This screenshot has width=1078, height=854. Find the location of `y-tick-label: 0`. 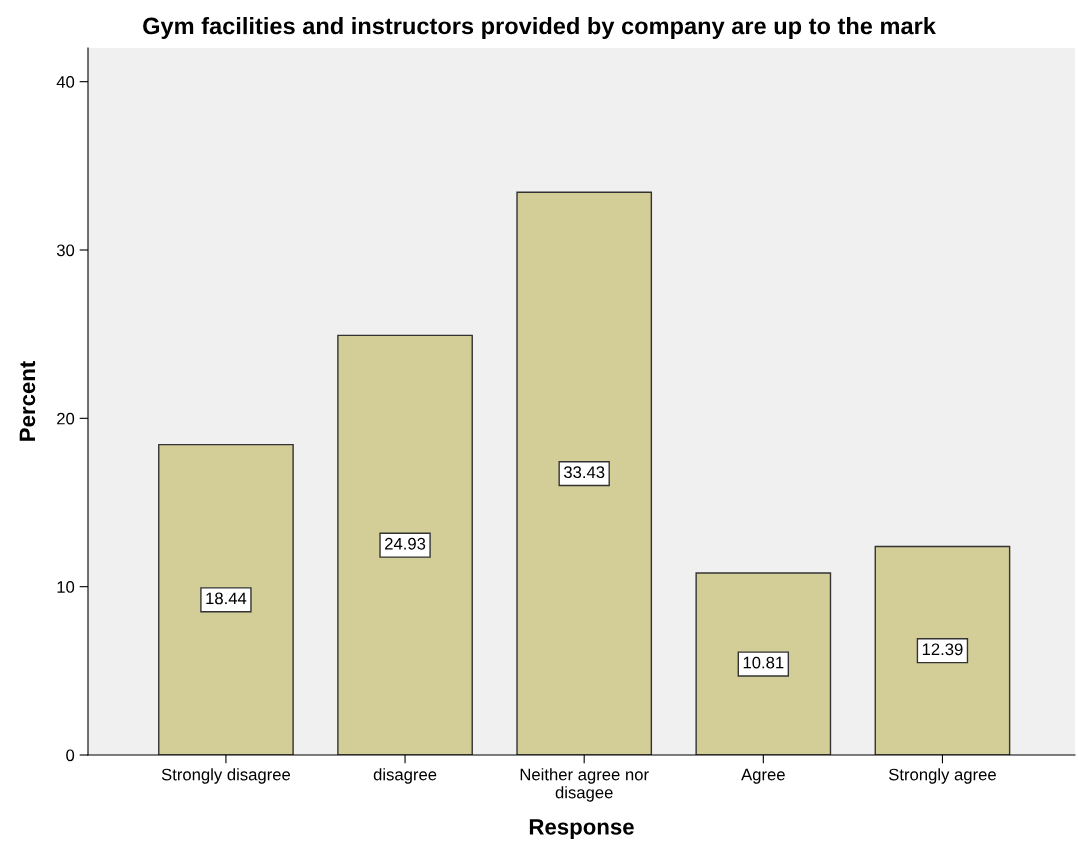

y-tick-label: 0 is located at coordinates (70, 755).